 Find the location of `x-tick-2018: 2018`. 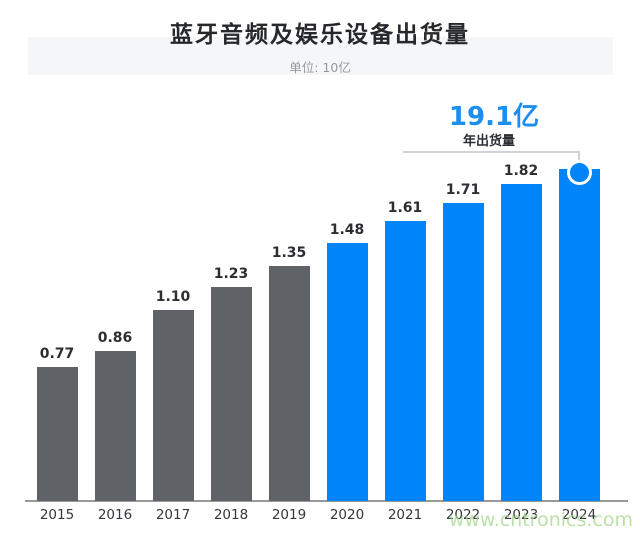

x-tick-2018: 2018 is located at coordinates (231, 515).